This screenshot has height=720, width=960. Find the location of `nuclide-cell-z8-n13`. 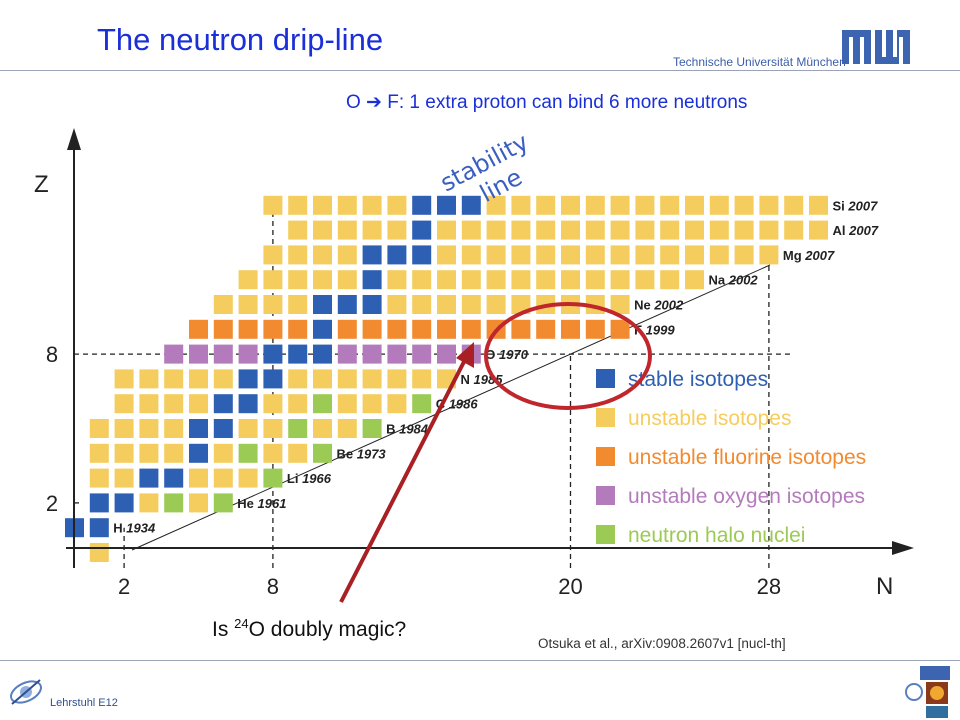

nuclide-cell-z8-n13 is located at coordinates (397, 354).